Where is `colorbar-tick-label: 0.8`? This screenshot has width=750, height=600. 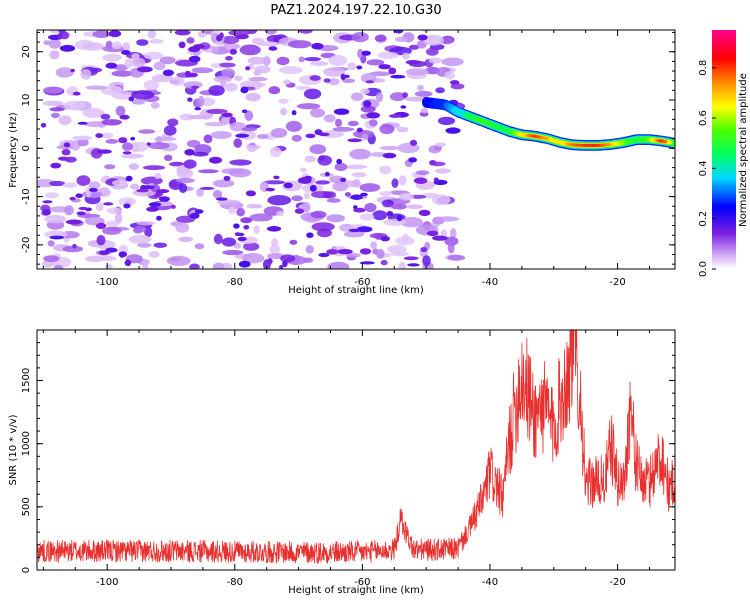
colorbar-tick-label: 0.8 is located at coordinates (703, 68).